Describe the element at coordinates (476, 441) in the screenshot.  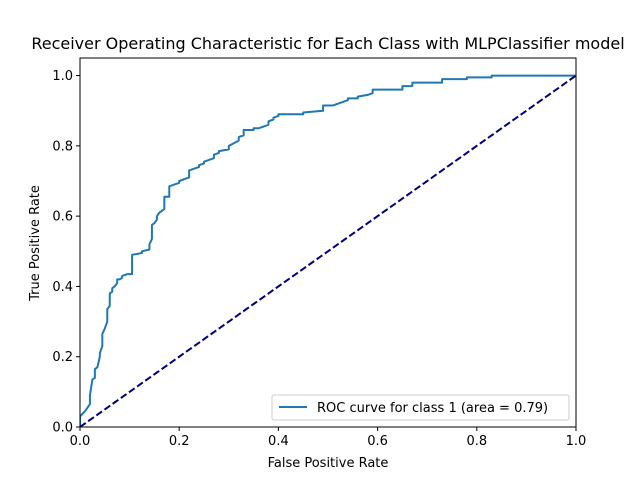
I see `x-tick-label: 0.8` at that location.